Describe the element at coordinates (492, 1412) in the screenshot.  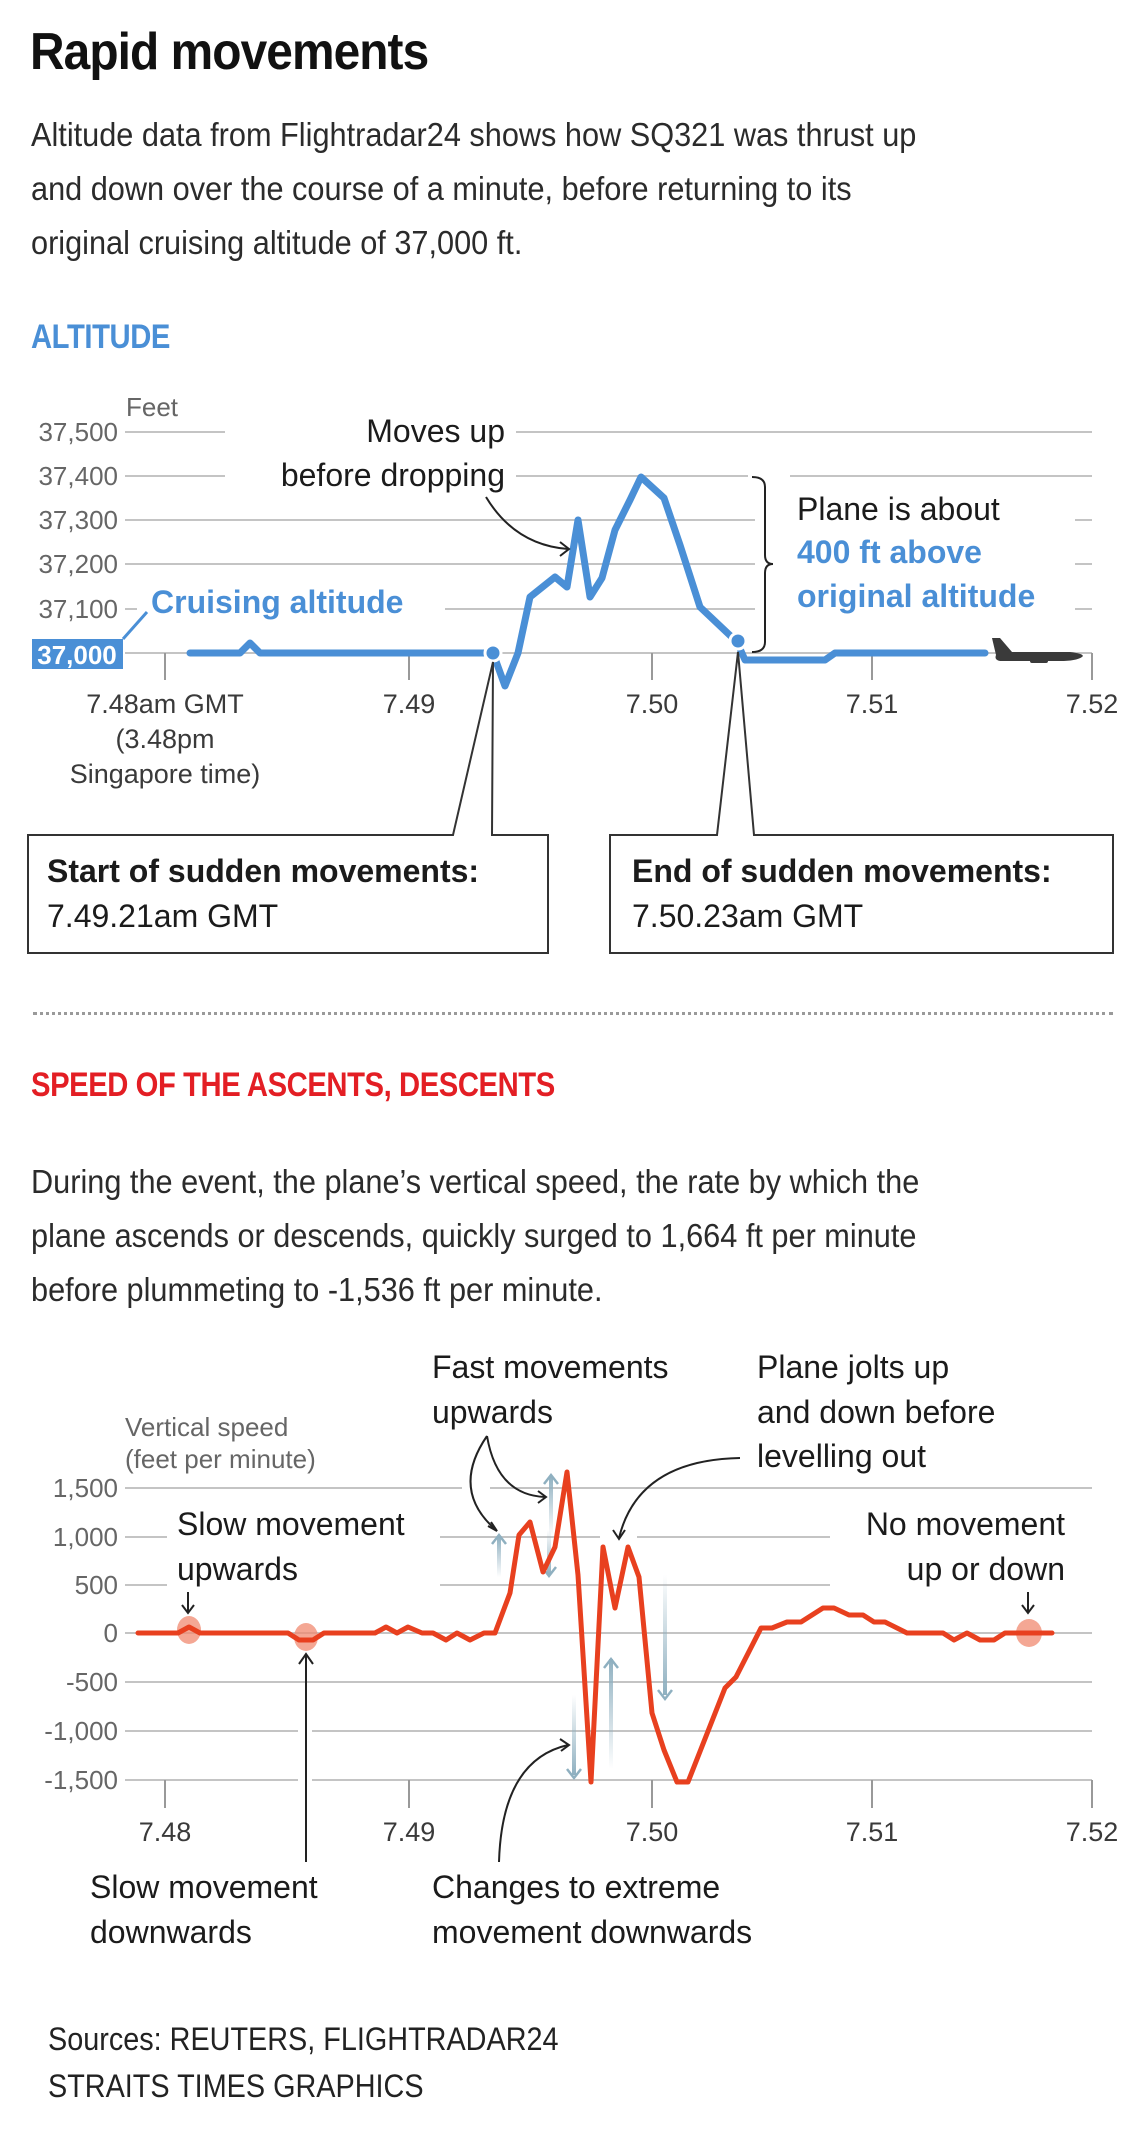
I see `fast-up-label-2: upwards` at that location.